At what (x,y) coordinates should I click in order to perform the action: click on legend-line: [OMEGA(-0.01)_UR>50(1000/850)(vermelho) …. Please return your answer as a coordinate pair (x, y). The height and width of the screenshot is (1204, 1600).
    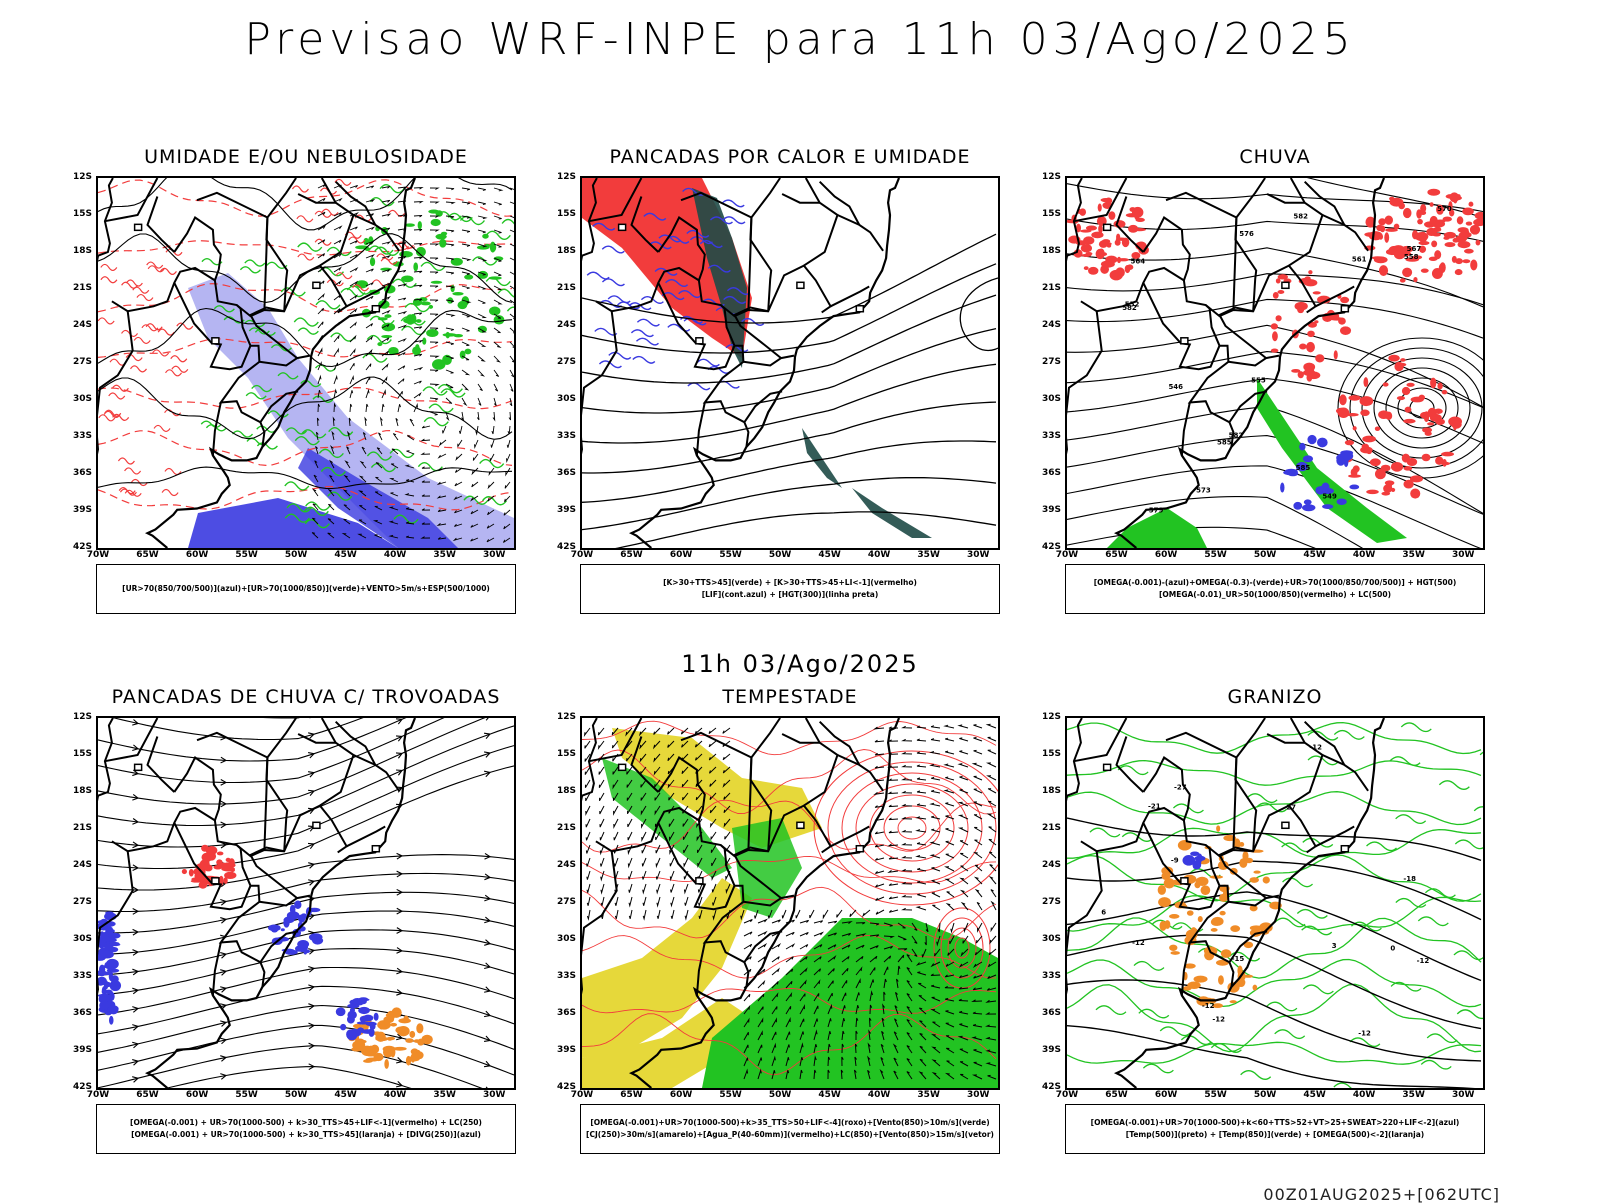
    Looking at the image, I should click on (1275, 595).